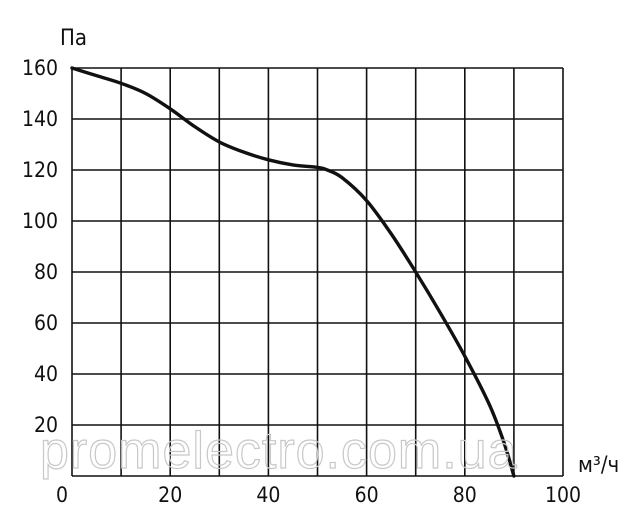  What do you see at coordinates (279, 451) in the screenshot?
I see `watermark-text: promelectro.com.ua` at bounding box center [279, 451].